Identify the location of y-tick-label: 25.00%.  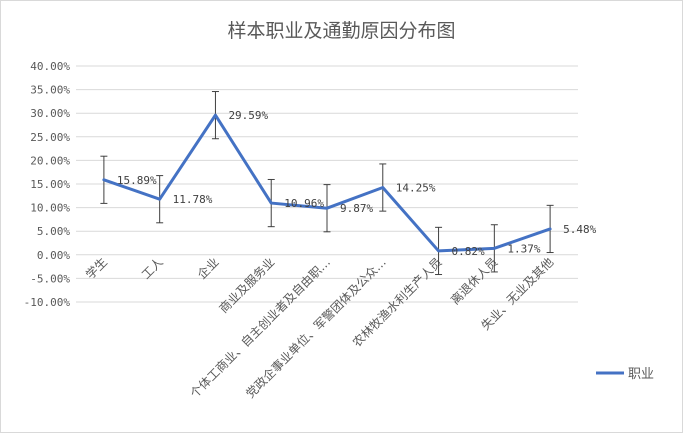
(50, 137).